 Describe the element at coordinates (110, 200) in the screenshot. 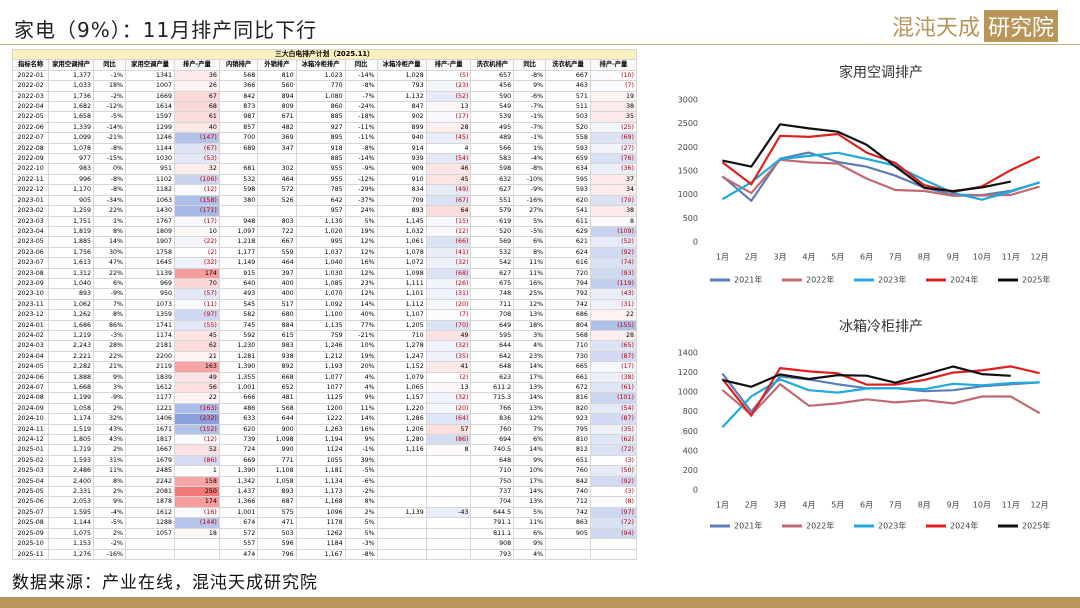

I see `table-cell: -34%` at that location.